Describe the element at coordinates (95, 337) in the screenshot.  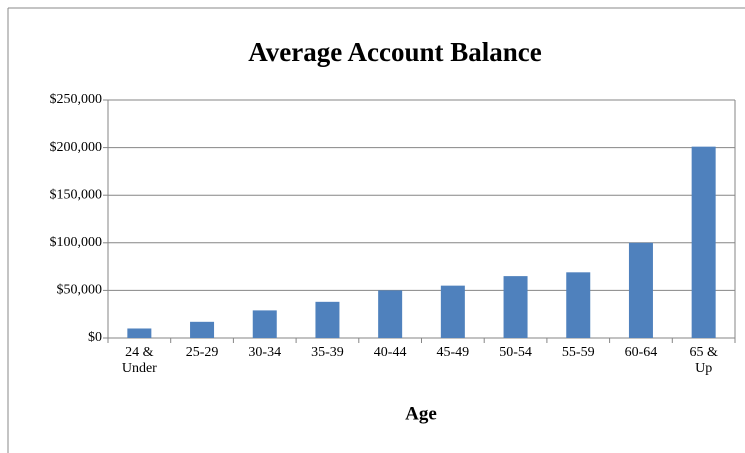
I see `y-tick-label: $0` at that location.